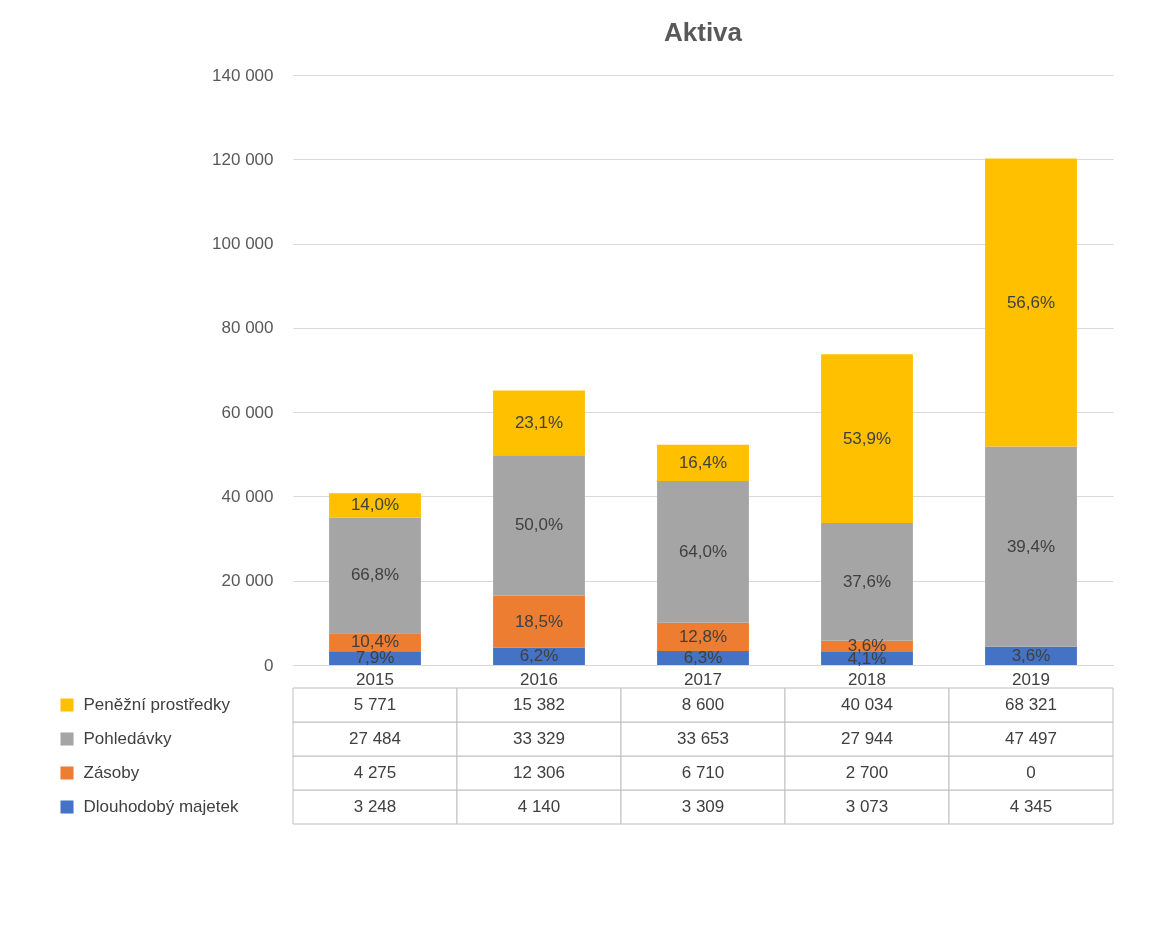  I want to click on x-tick-label: 2018, so click(867, 679).